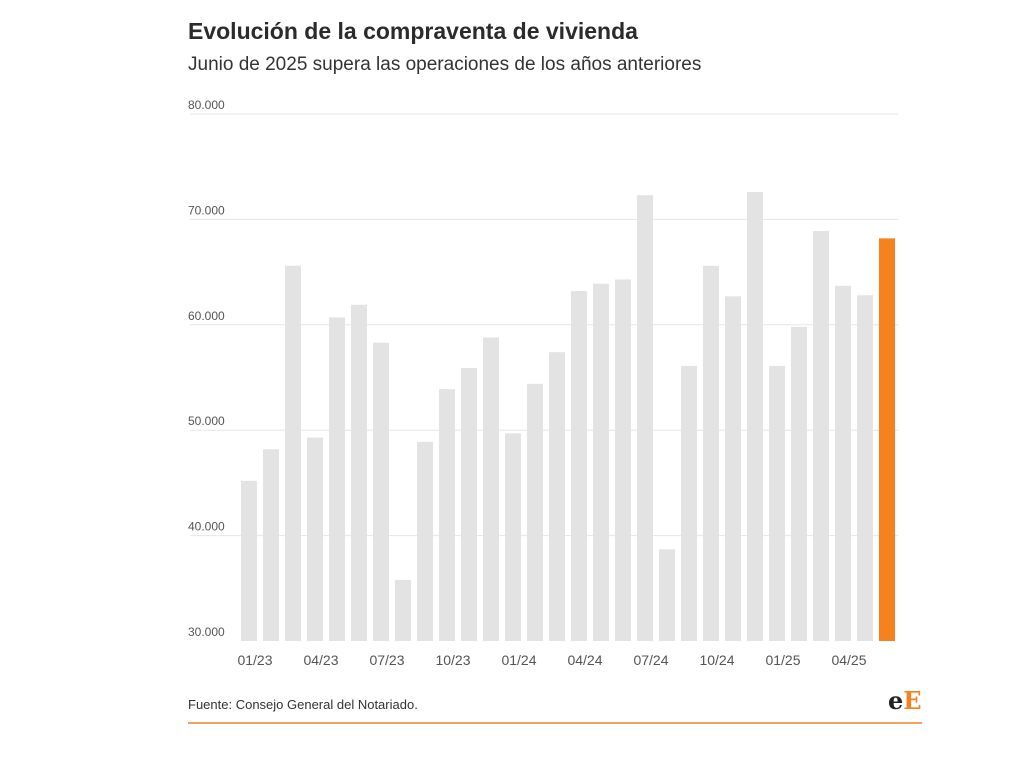 The height and width of the screenshot is (768, 1024). Describe the element at coordinates (206, 210) in the screenshot. I see `y-tick-label: 70.000` at that location.